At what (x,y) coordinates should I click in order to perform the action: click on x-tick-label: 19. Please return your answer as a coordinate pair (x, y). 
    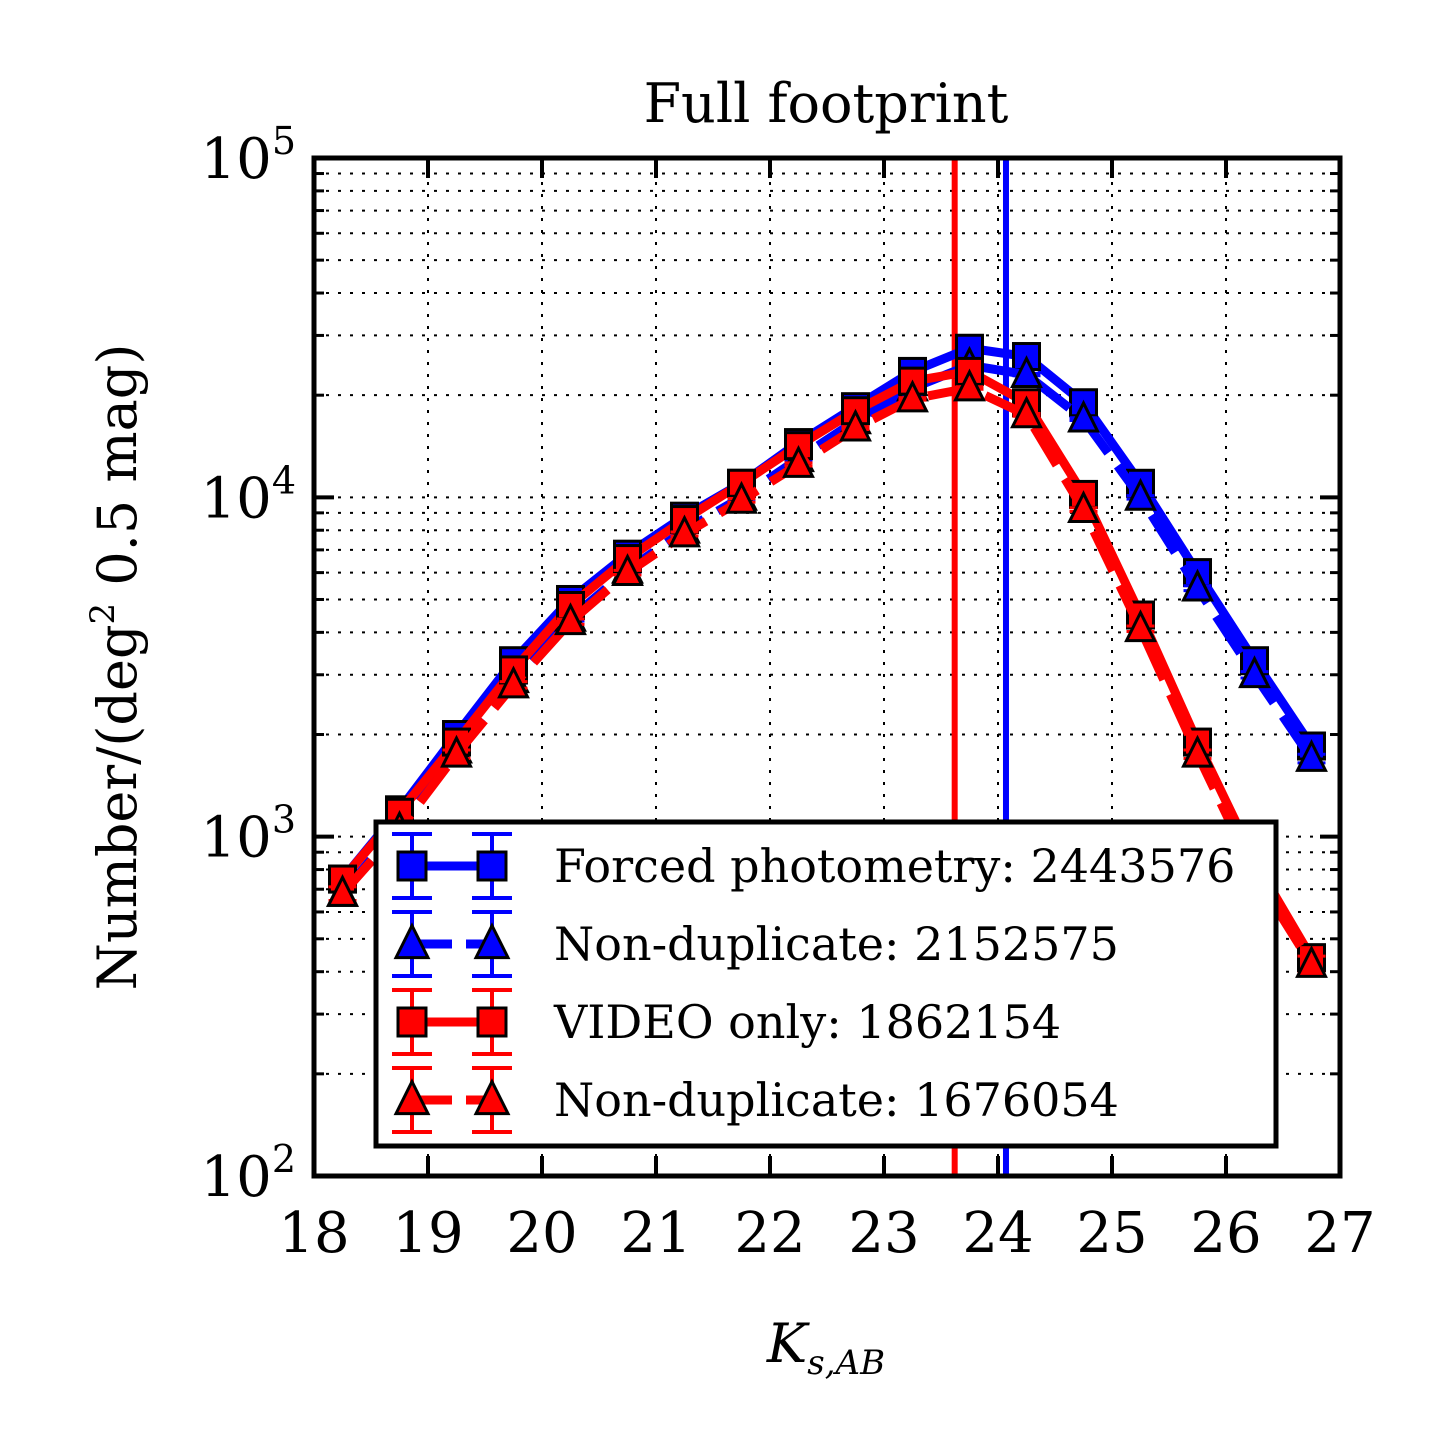
    Looking at the image, I should click on (427, 1233).